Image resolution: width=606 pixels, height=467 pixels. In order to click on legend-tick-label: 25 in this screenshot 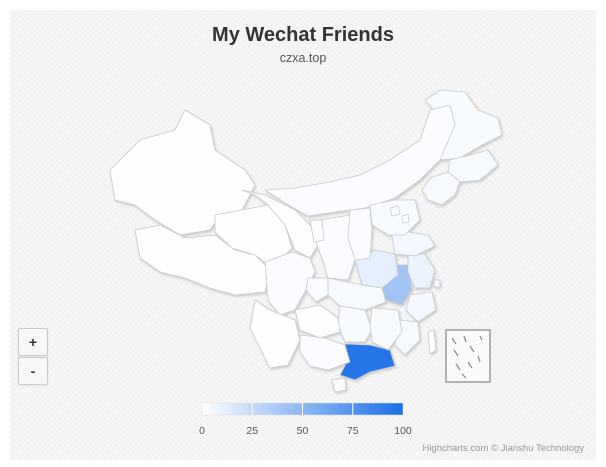, I will do `click(252, 431)`.